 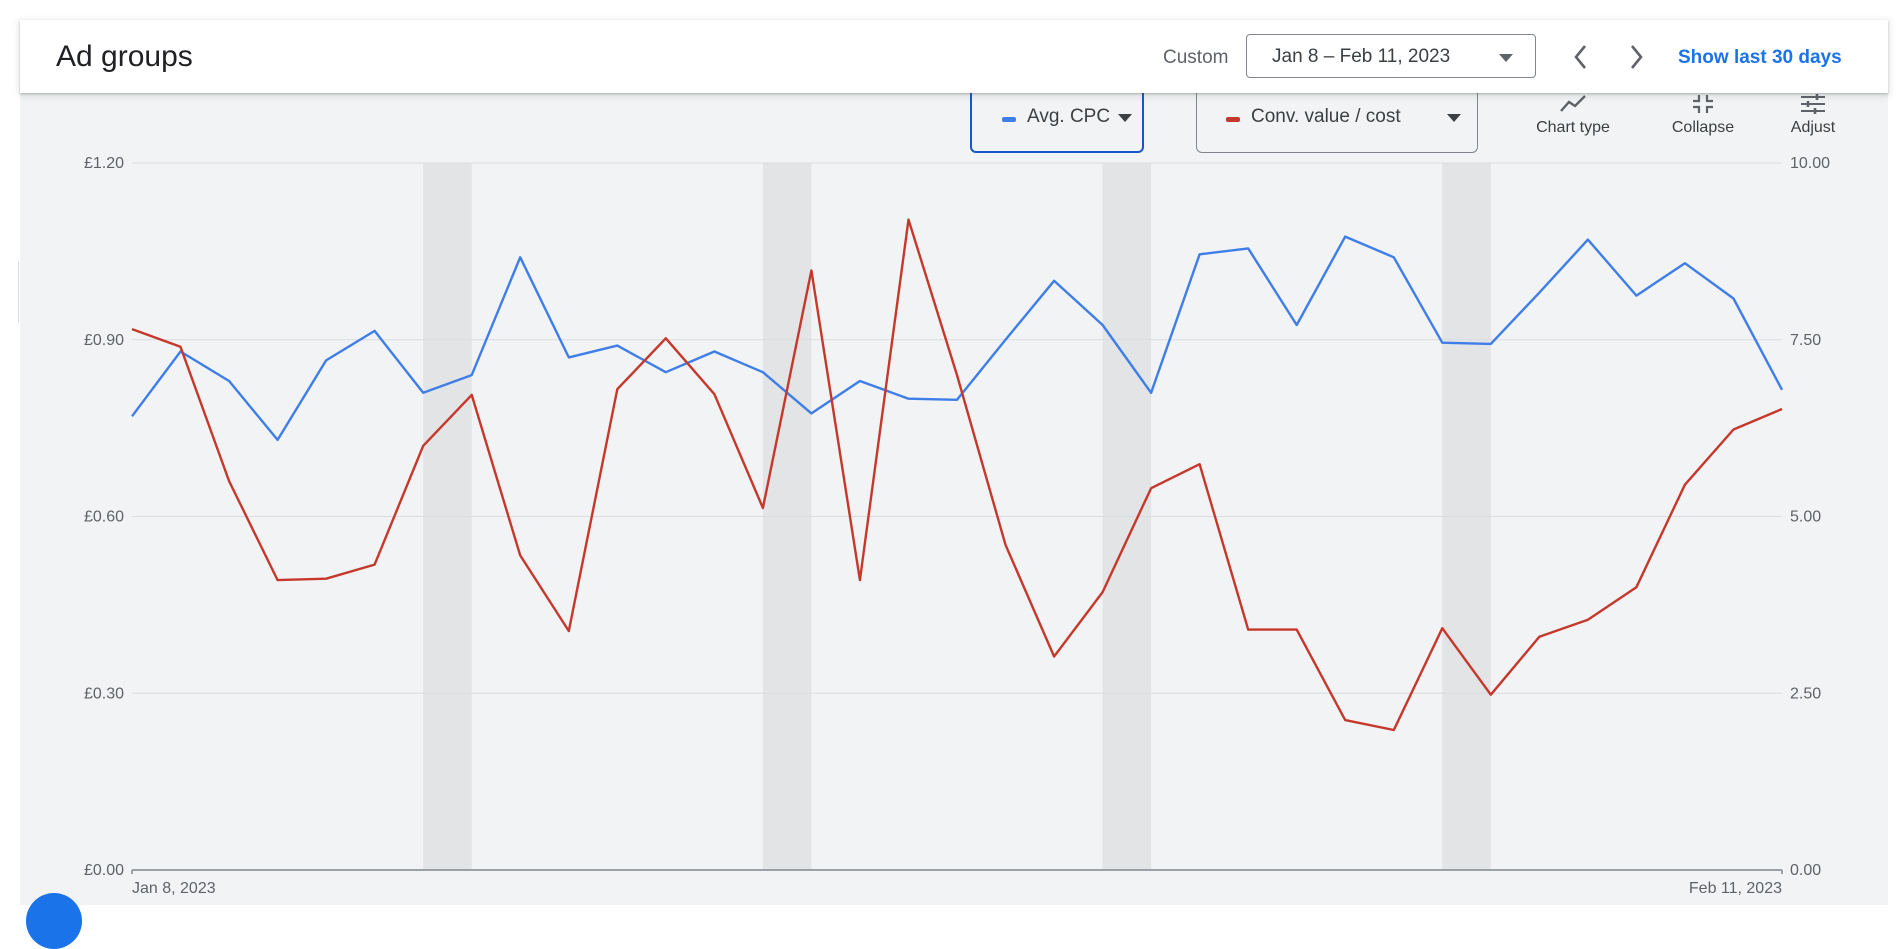 I want to click on y-left-tick-label: £0.00, so click(x=104, y=870).